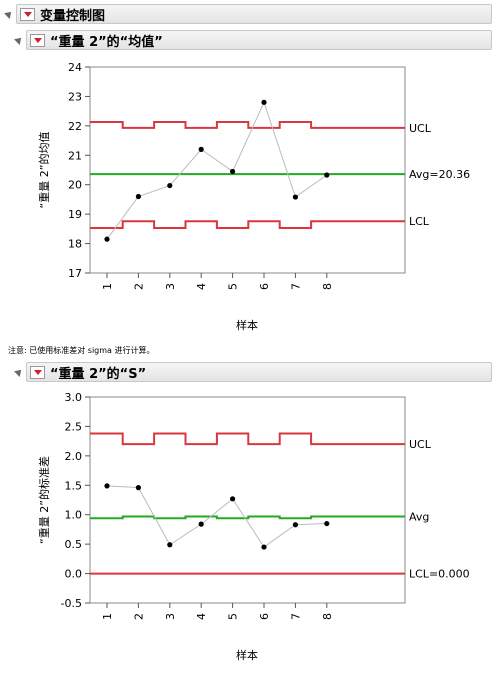  I want to click on center-label: Avg, so click(419, 516).